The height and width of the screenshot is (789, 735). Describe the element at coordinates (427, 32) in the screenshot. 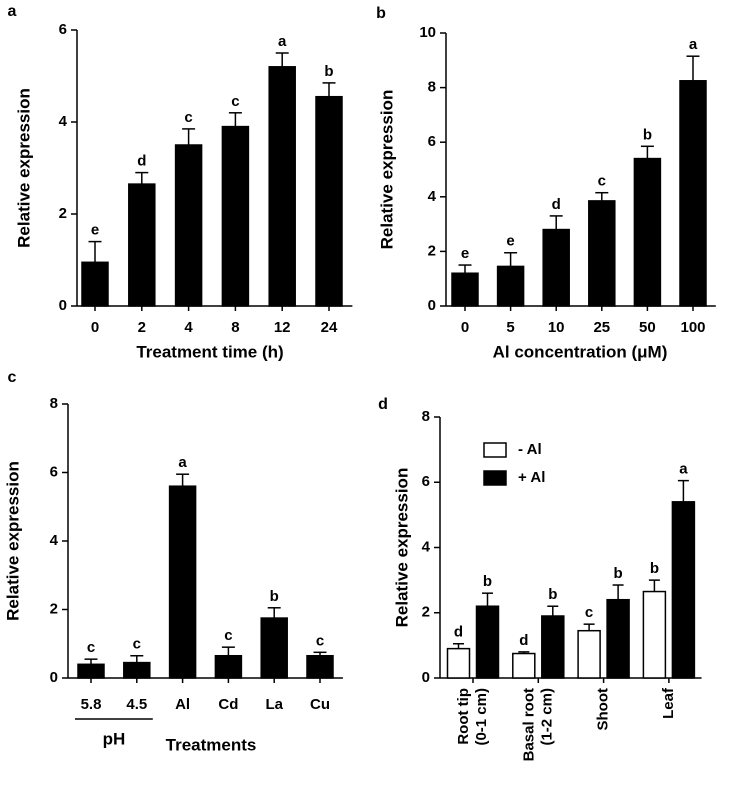

I see `y-tick-label: 10` at that location.